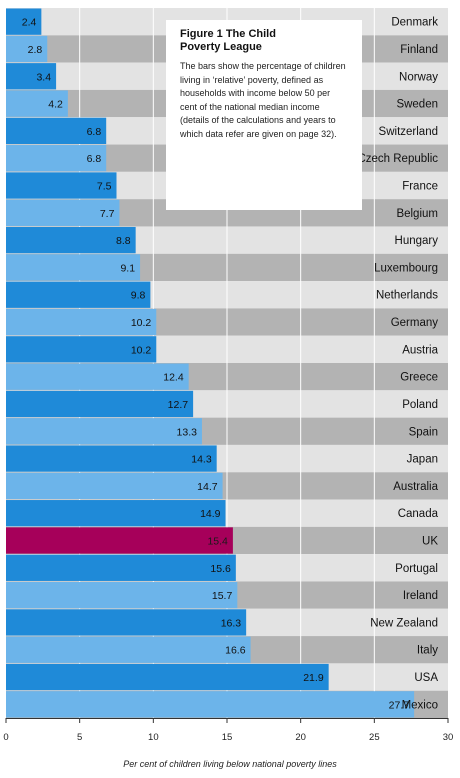  Describe the element at coordinates (231, 623) in the screenshot. I see `bar-value-label: 16.3` at that location.